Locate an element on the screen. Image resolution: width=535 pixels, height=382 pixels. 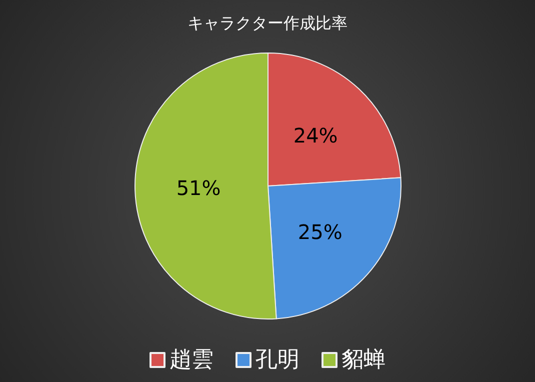
data-label: 24% is located at coordinates (315, 135).